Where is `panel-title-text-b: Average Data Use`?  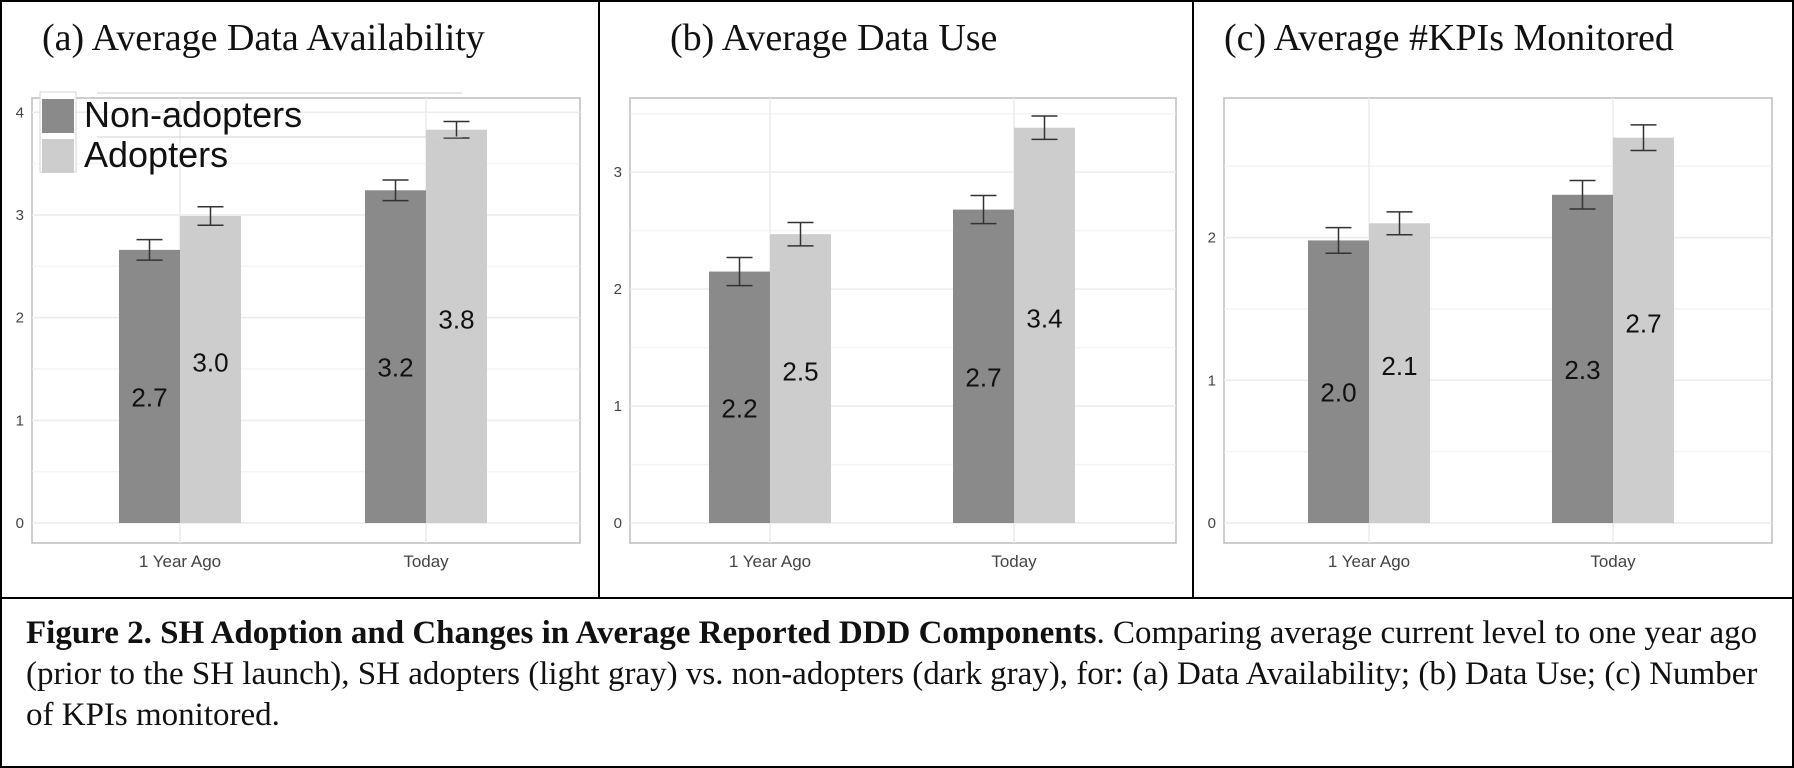 panel-title-text-b: Average Data Use is located at coordinates (859, 38).